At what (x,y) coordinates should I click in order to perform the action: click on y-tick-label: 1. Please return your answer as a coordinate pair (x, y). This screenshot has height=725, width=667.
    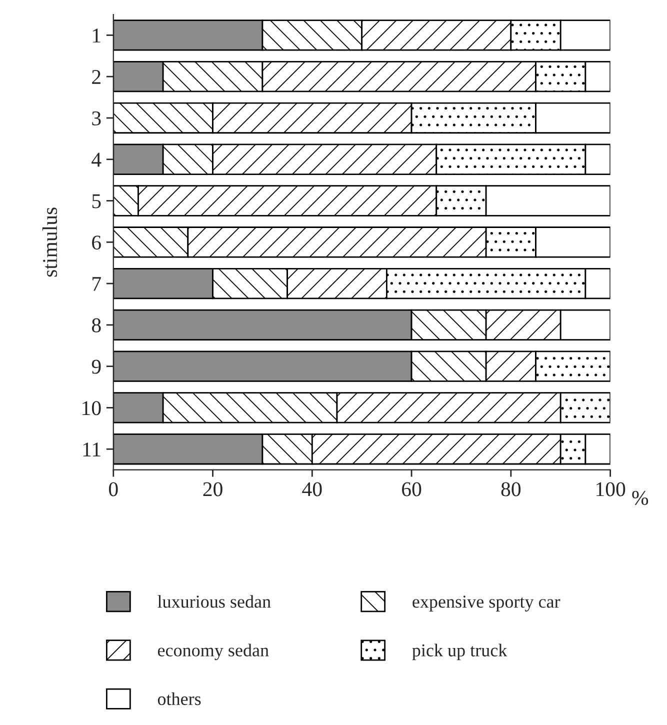
    Looking at the image, I should click on (96, 35).